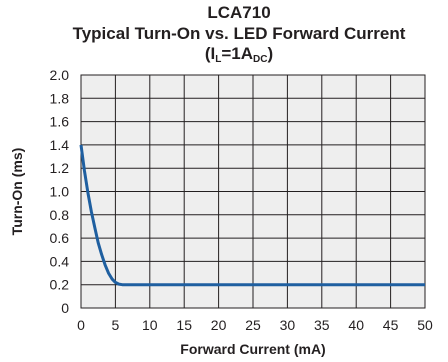 This screenshot has width=448, height=362. I want to click on condition-mid: =1A, so click(237, 53).